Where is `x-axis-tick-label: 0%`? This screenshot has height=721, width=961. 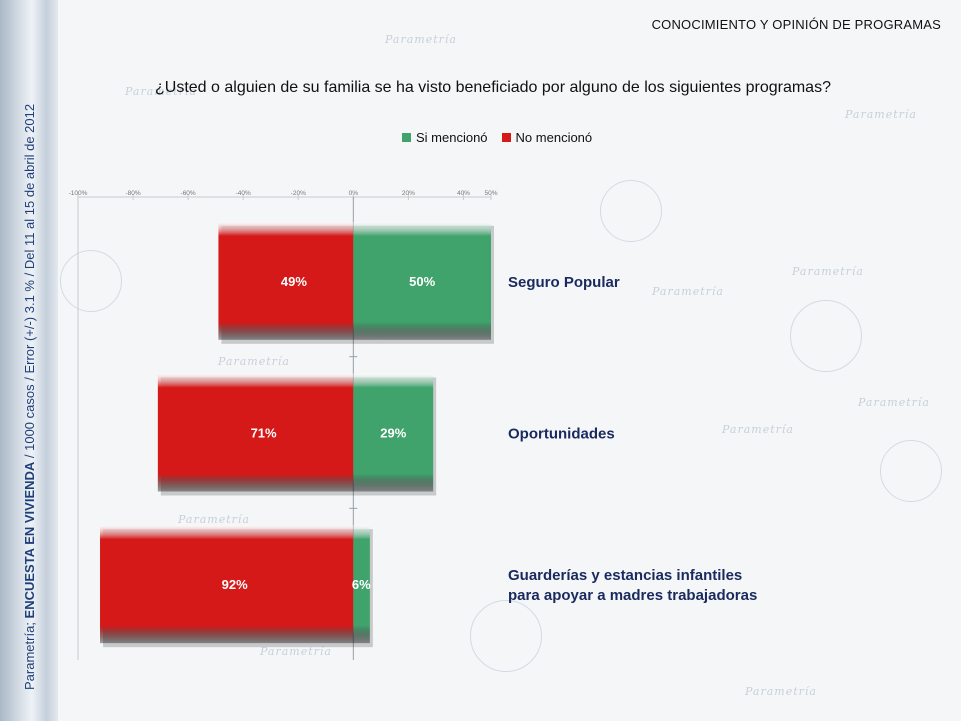
x-axis-tick-label: 0% is located at coordinates (354, 193).